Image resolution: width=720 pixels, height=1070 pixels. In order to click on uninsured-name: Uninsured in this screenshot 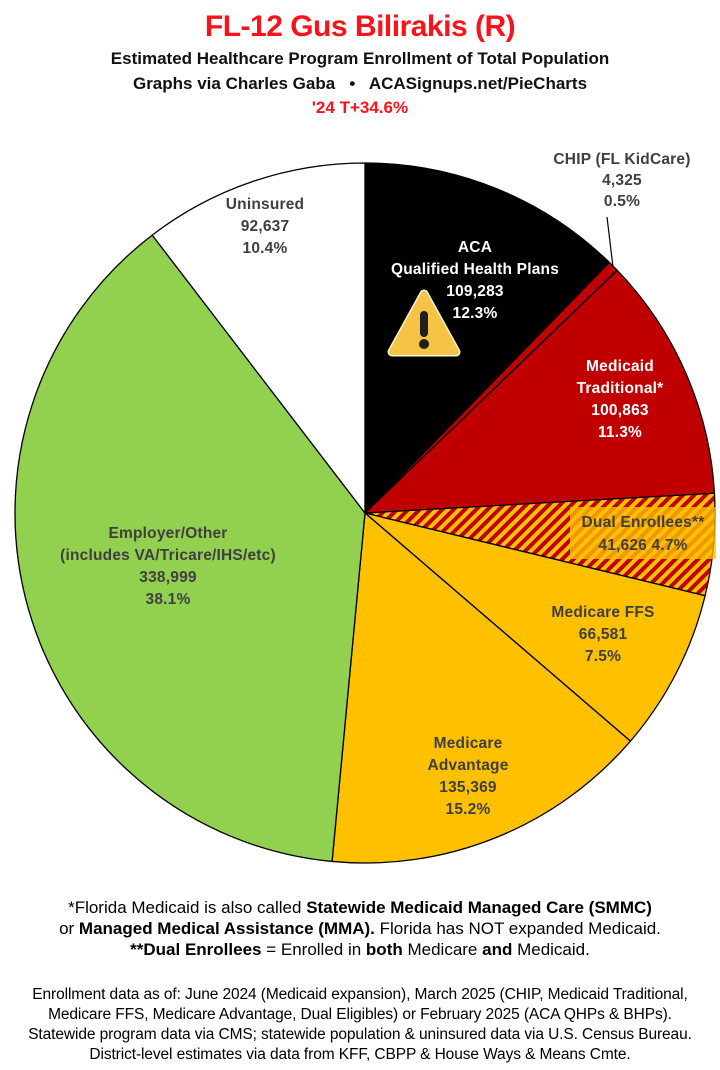, I will do `click(265, 204)`.